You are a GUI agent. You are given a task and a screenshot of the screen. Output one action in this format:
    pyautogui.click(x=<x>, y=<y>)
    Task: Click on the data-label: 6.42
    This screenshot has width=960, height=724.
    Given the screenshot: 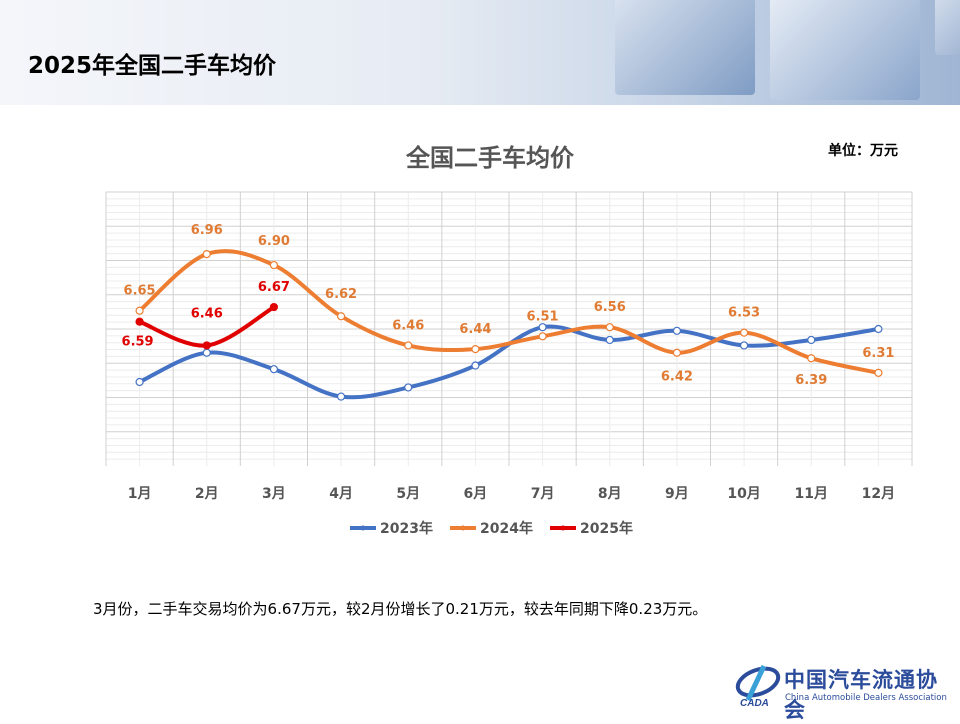 What is the action you would take?
    pyautogui.click(x=677, y=377)
    